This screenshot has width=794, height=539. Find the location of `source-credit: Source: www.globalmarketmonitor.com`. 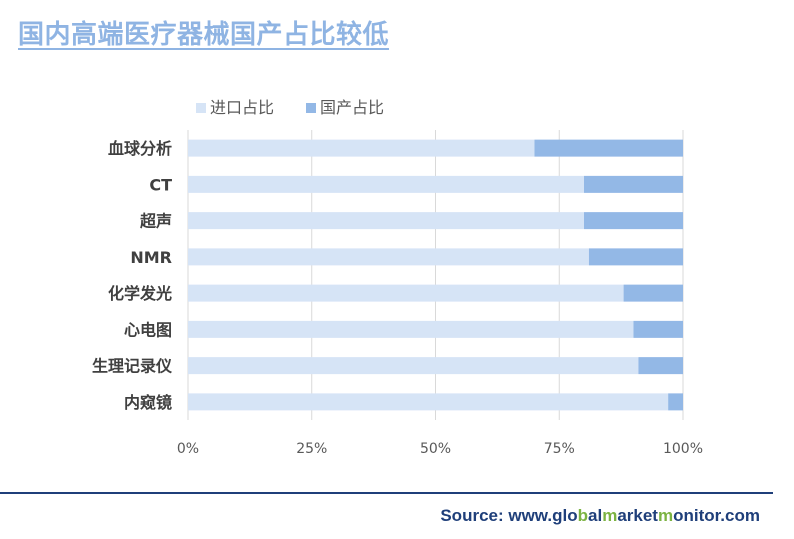

source-credit: Source: www.globalmarketmonitor.com is located at coordinates (600, 516).